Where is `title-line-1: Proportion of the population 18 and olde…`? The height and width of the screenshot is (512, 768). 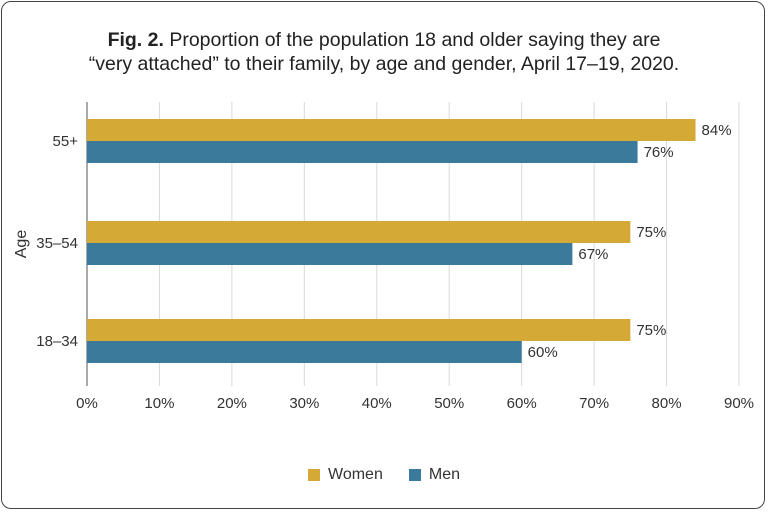
title-line-1: Proportion of the population 18 and olde… is located at coordinates (412, 40).